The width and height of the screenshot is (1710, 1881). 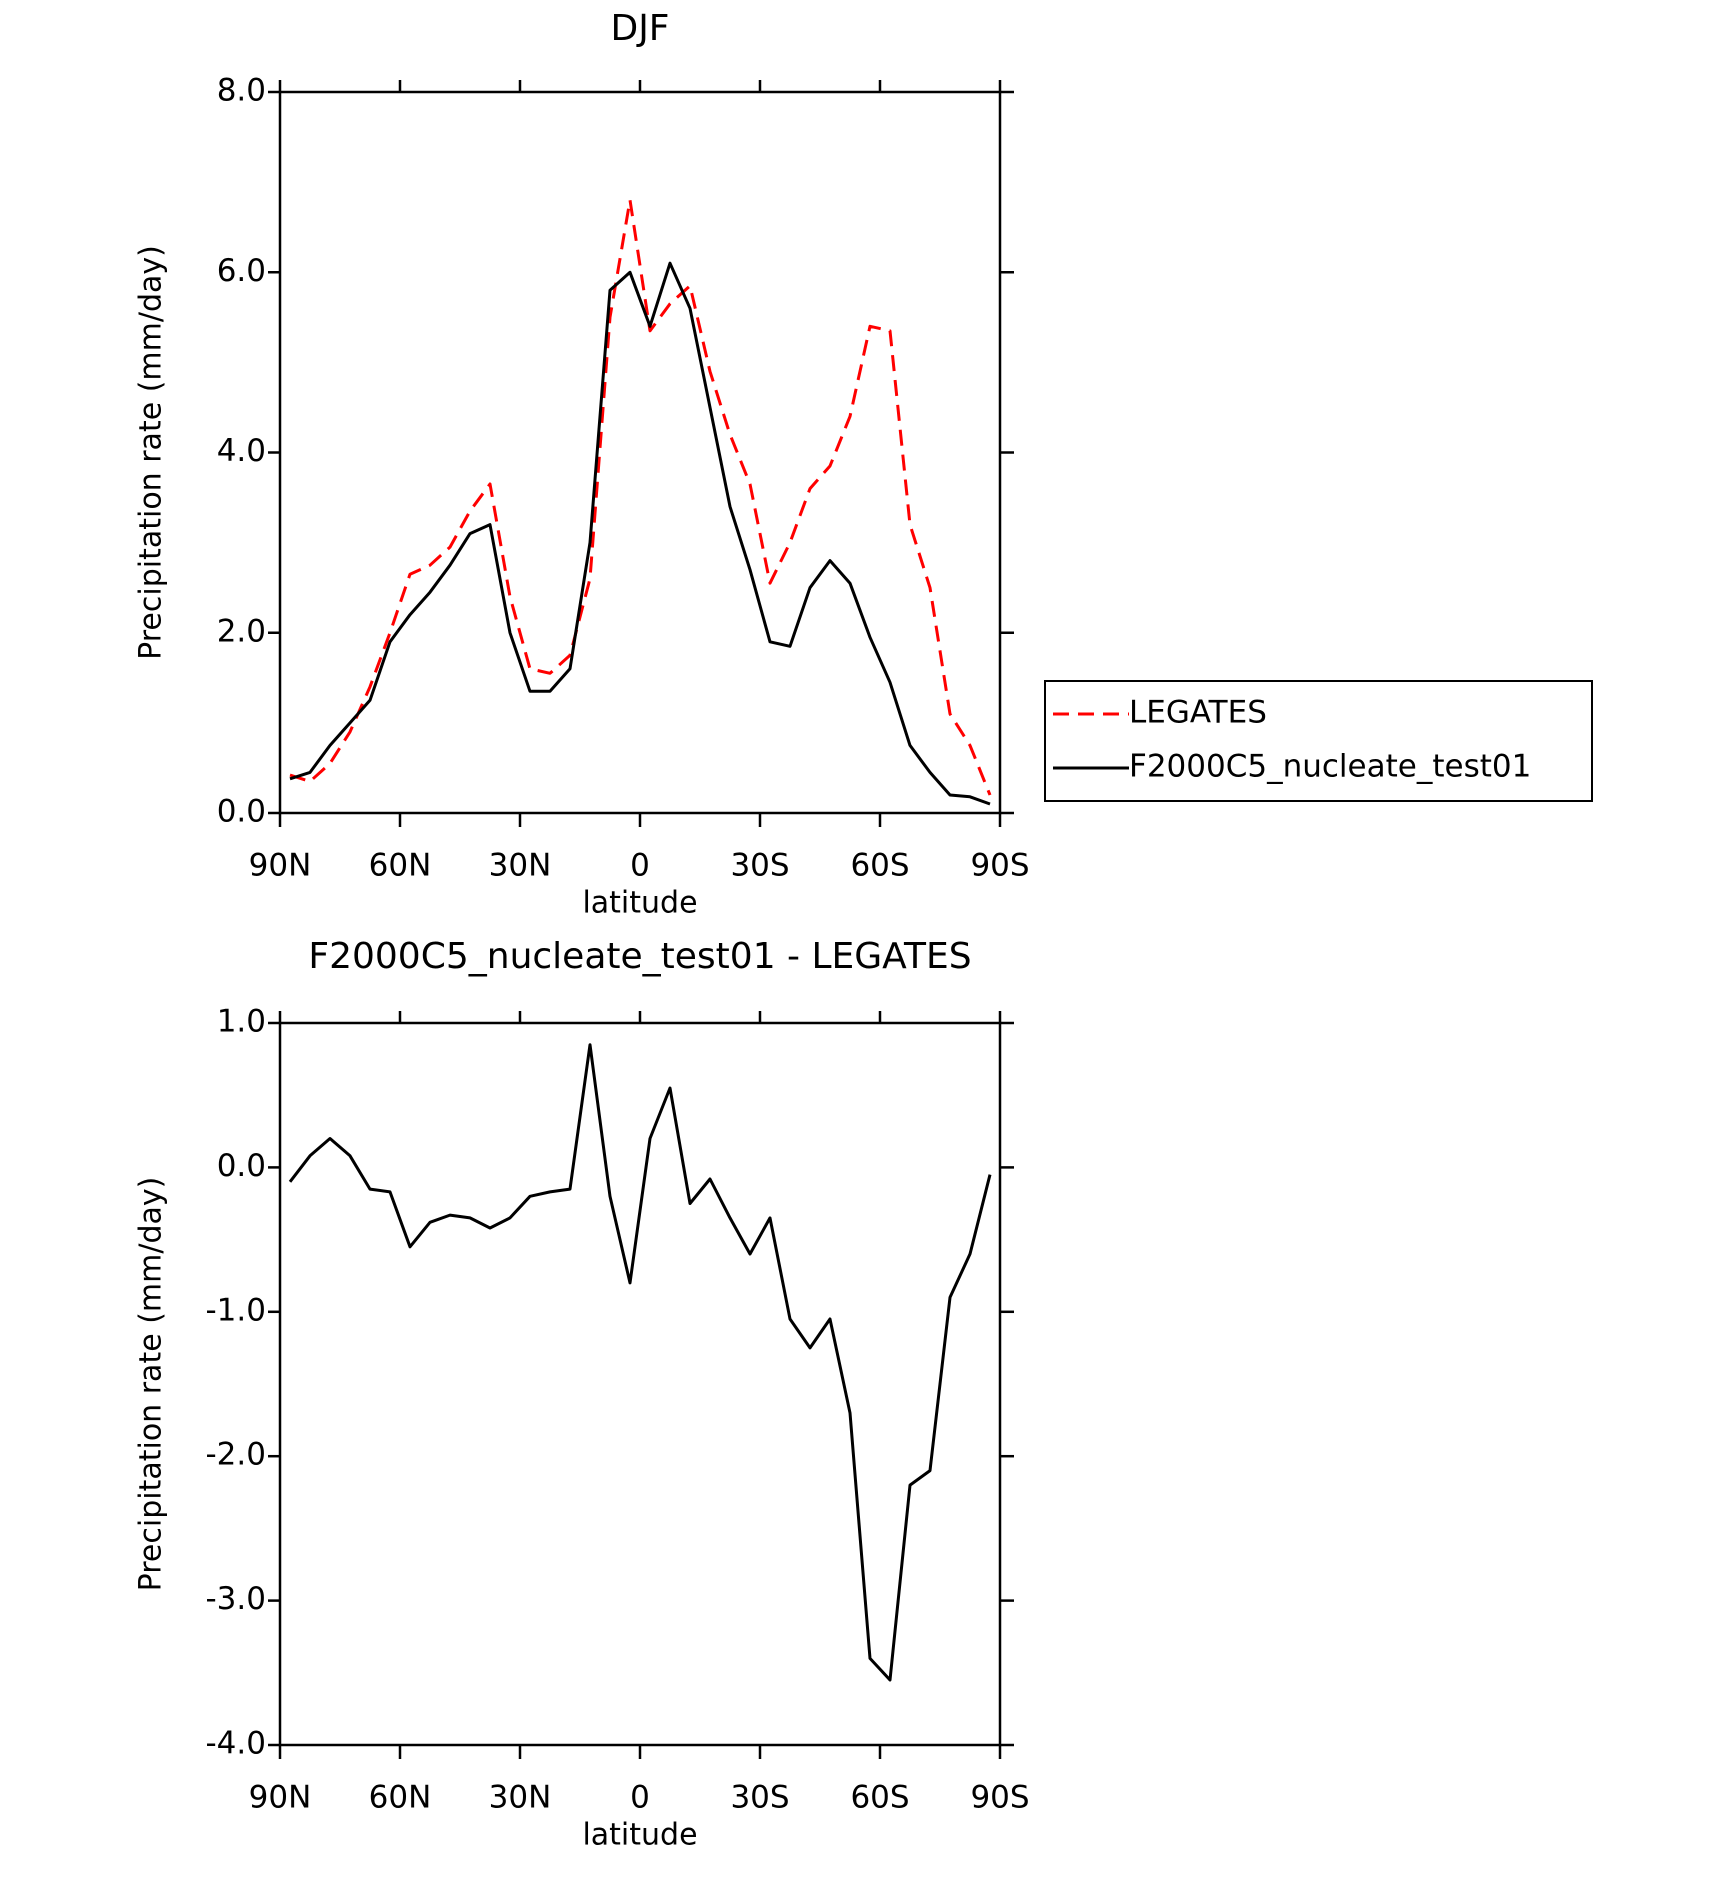 I want to click on y-tick-label: -4.0, so click(x=236, y=1744).